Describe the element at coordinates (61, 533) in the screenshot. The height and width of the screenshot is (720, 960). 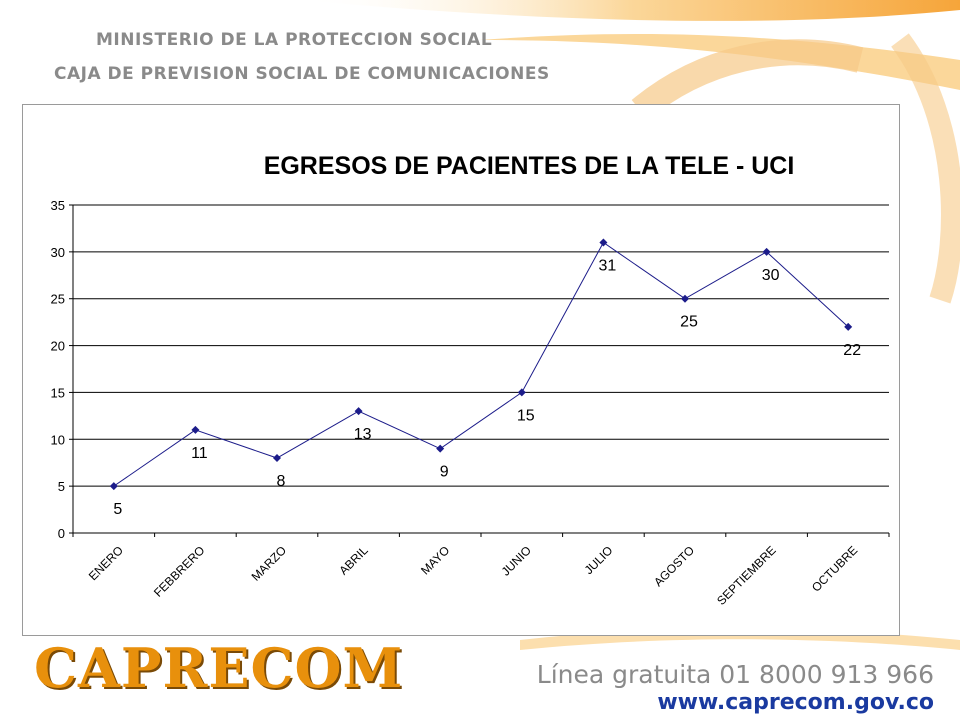
I see `y-tick-label: 0` at that location.